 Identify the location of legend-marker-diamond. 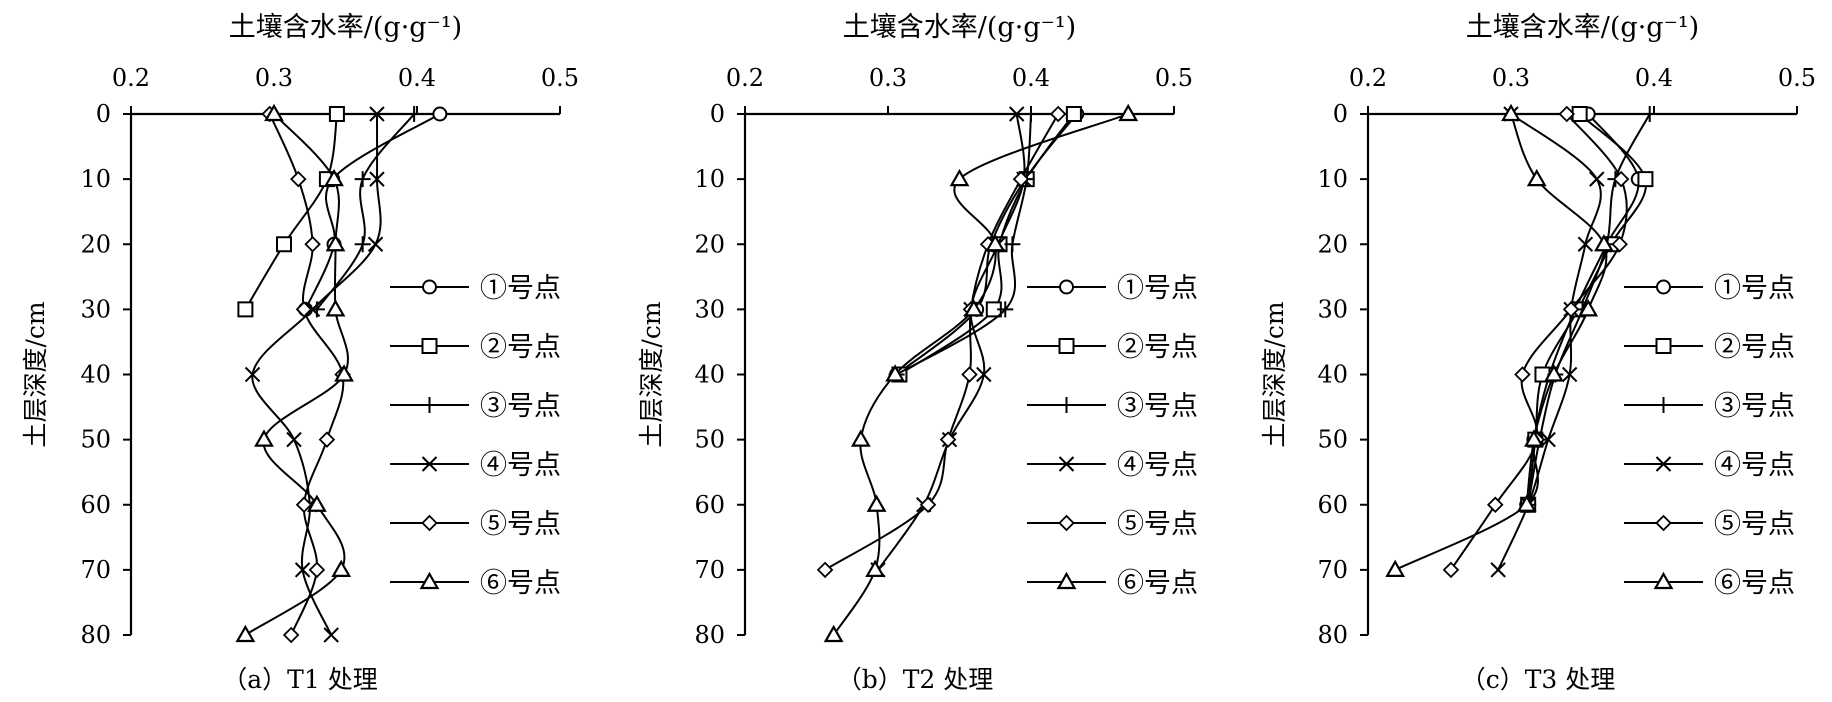
(1663, 523).